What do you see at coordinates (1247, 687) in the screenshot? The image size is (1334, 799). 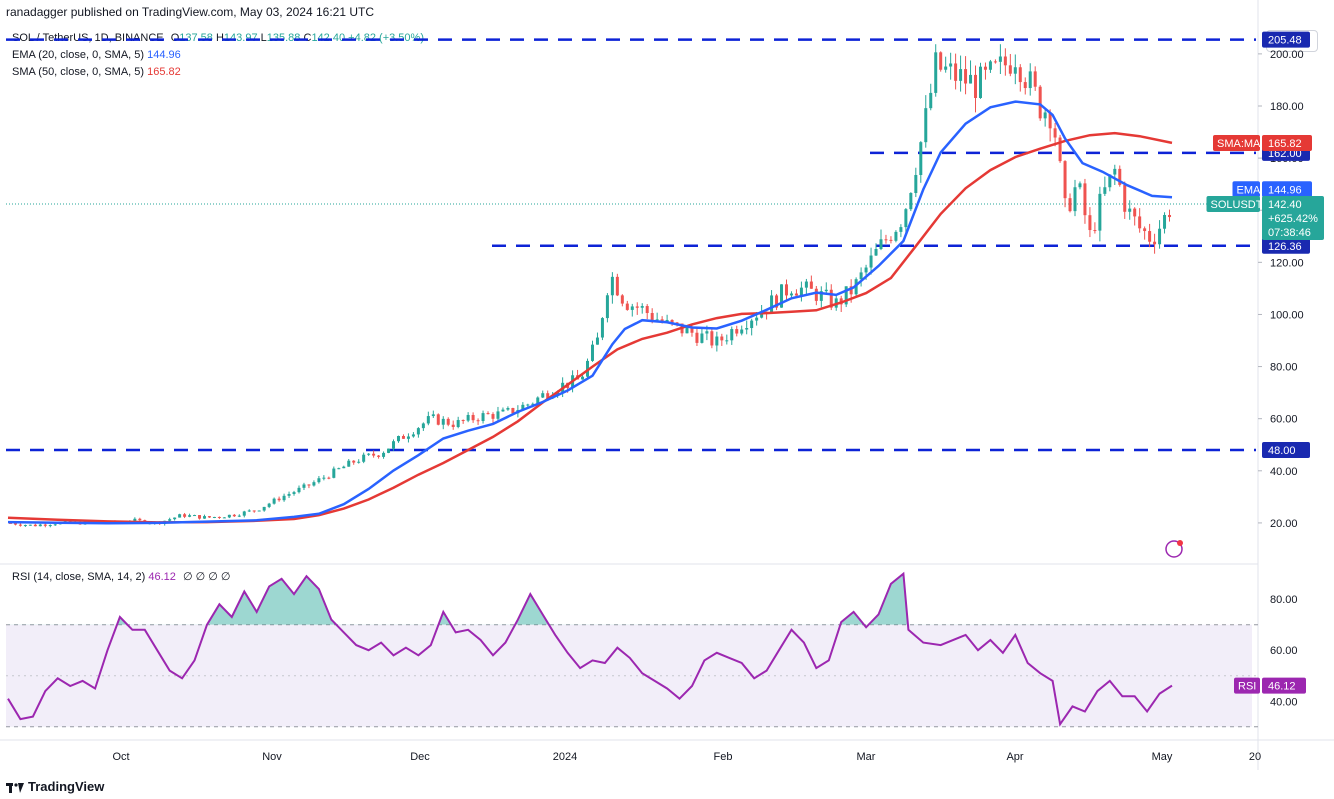 I see `rsi-label-text: RSI` at bounding box center [1247, 687].